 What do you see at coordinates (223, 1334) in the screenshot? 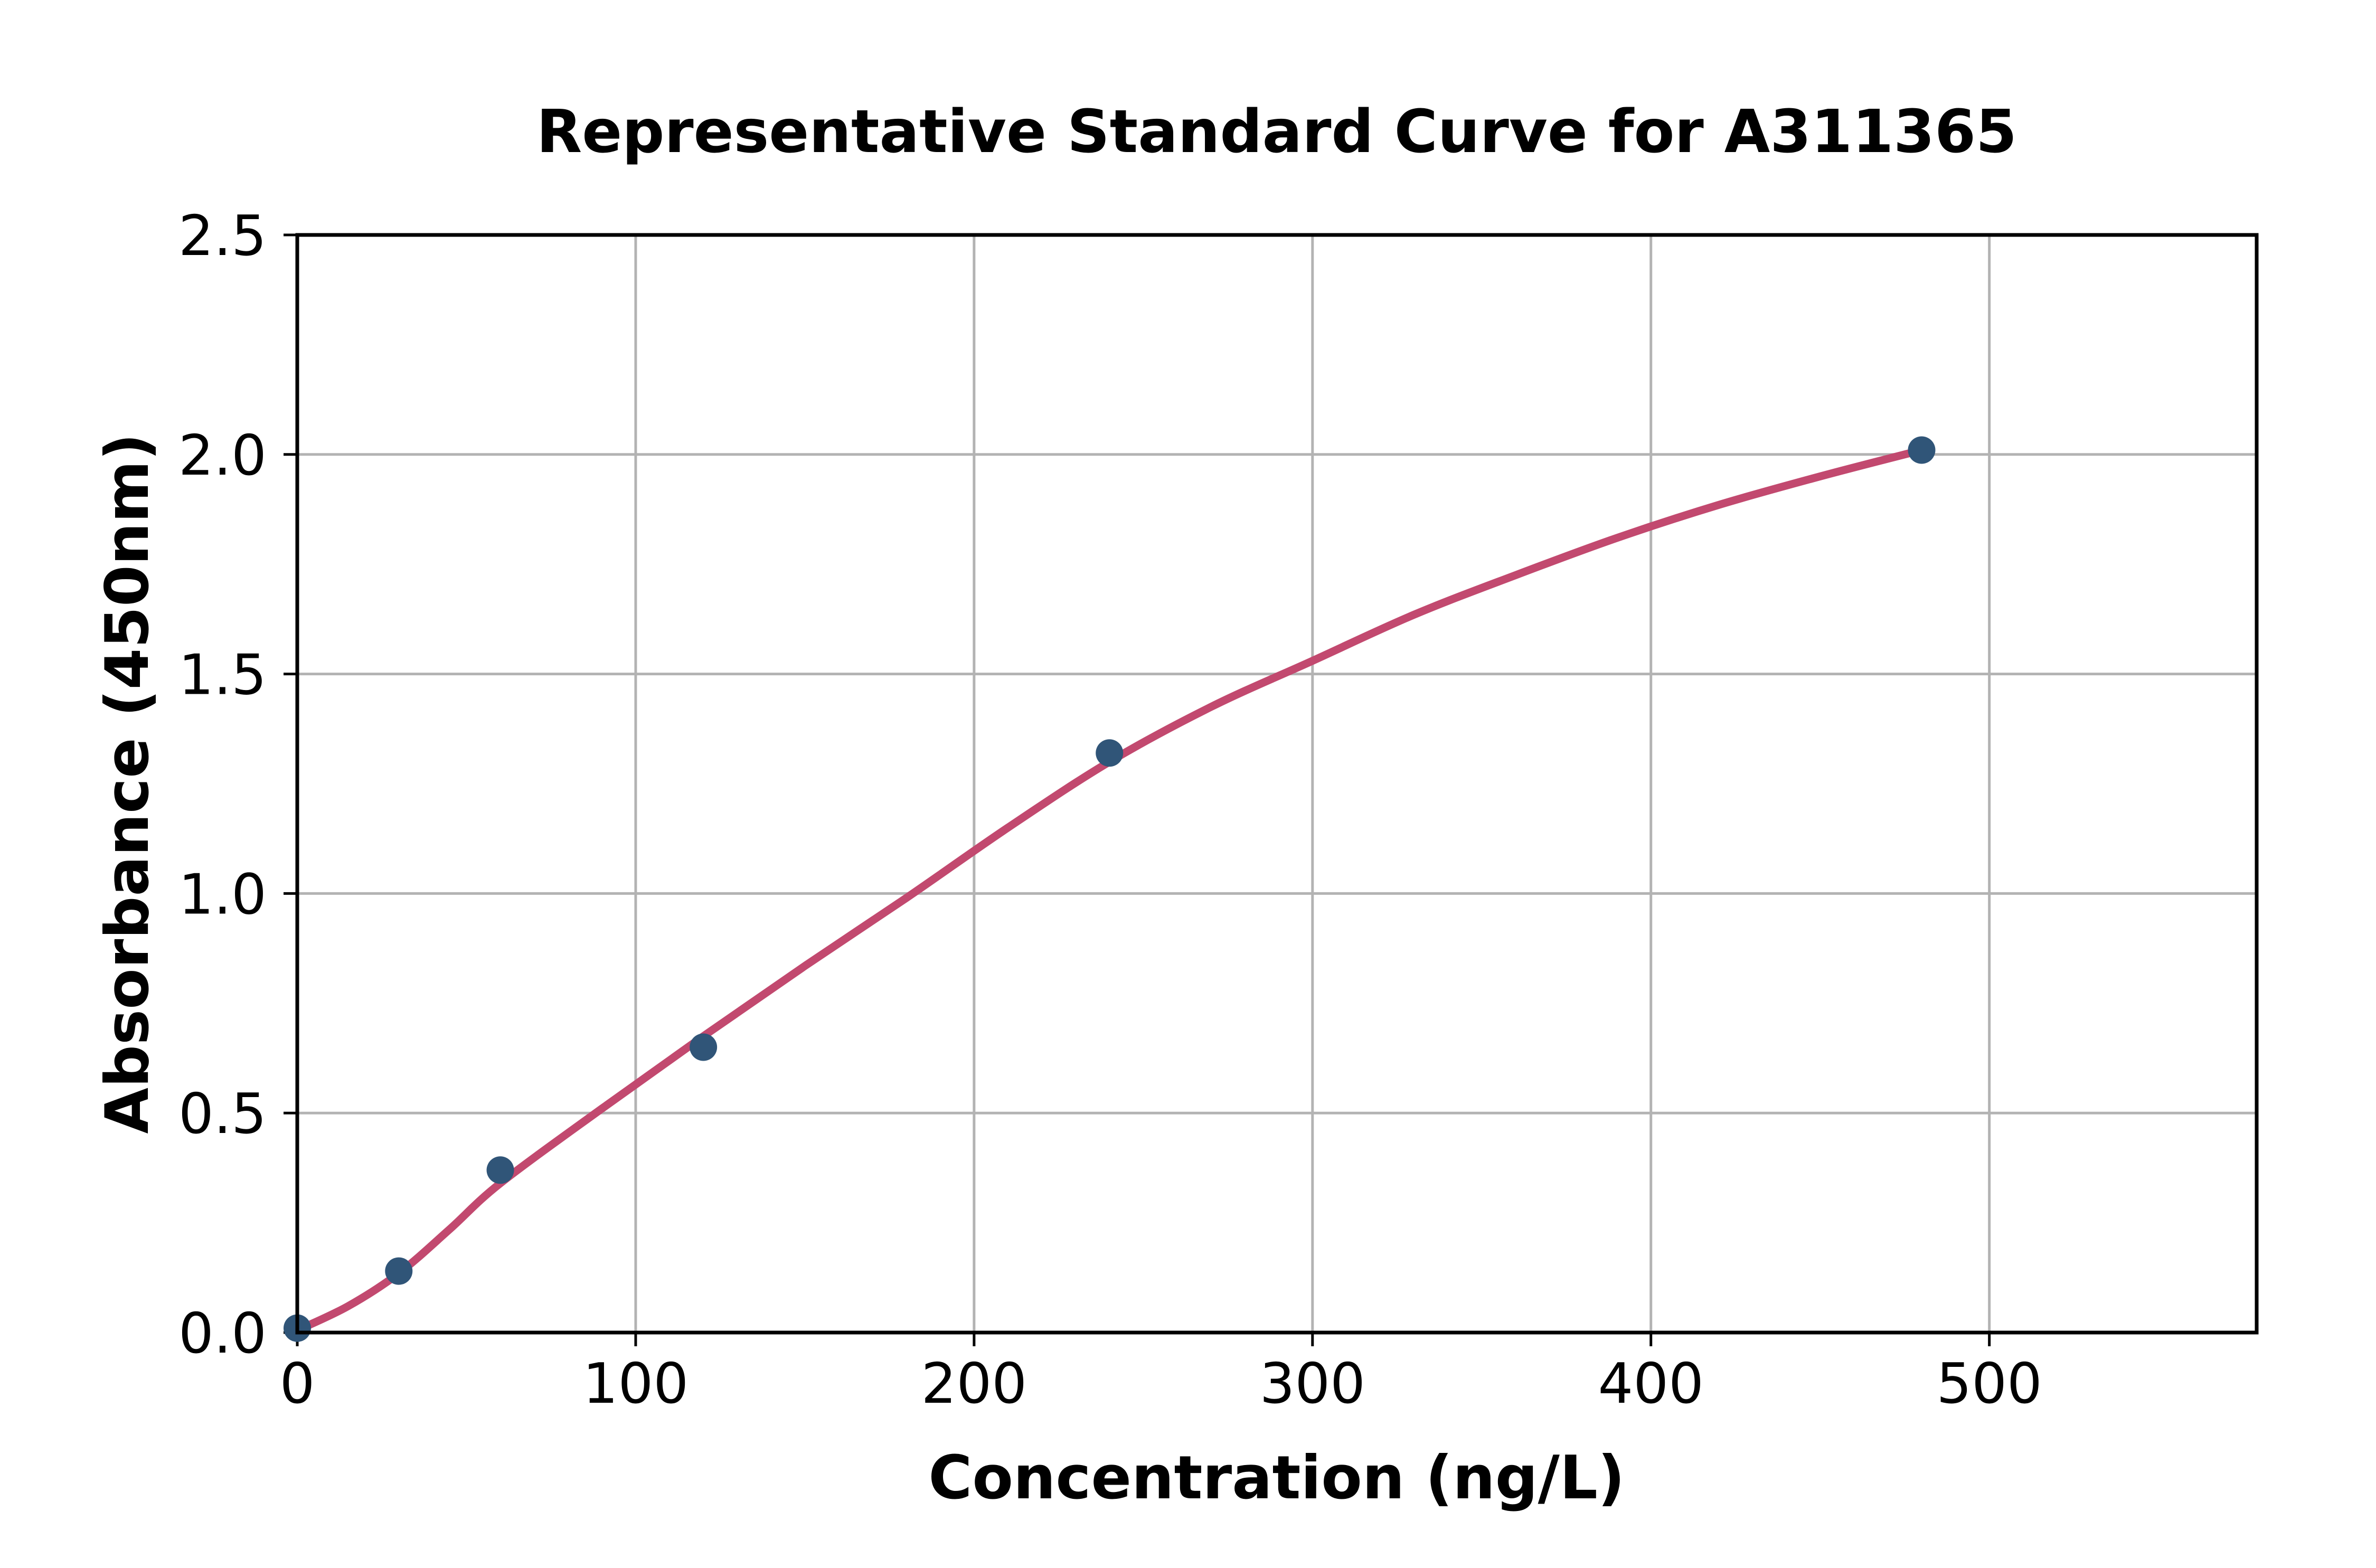
I see `y-tick-label: 0.0` at bounding box center [223, 1334].